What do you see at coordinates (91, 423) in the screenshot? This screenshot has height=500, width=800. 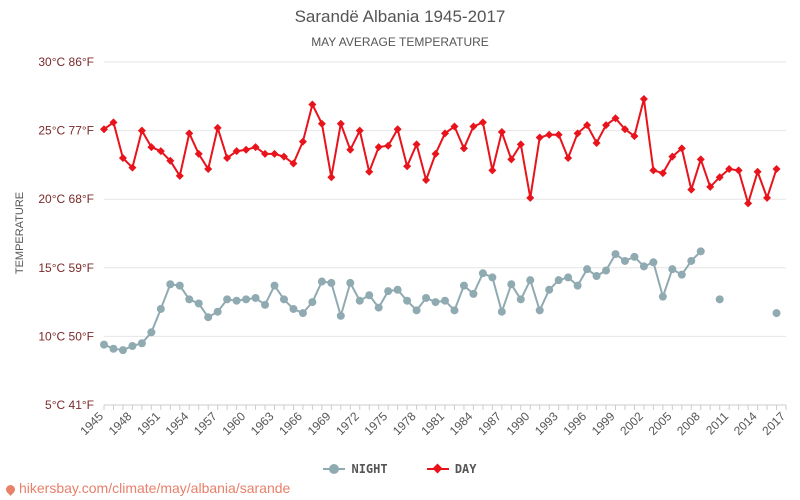 I see `x-tick-label: 1945` at bounding box center [91, 423].